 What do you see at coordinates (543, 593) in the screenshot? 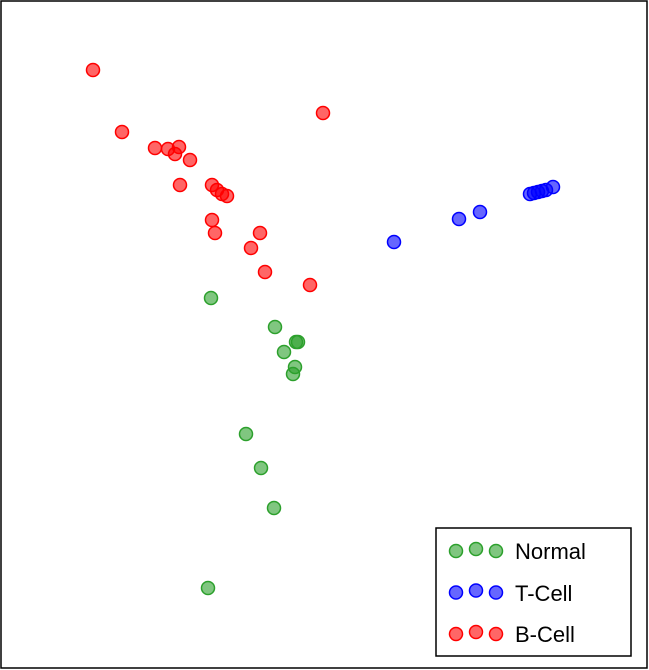
I see `legend-label-t-cell: T-Cell` at bounding box center [543, 593].